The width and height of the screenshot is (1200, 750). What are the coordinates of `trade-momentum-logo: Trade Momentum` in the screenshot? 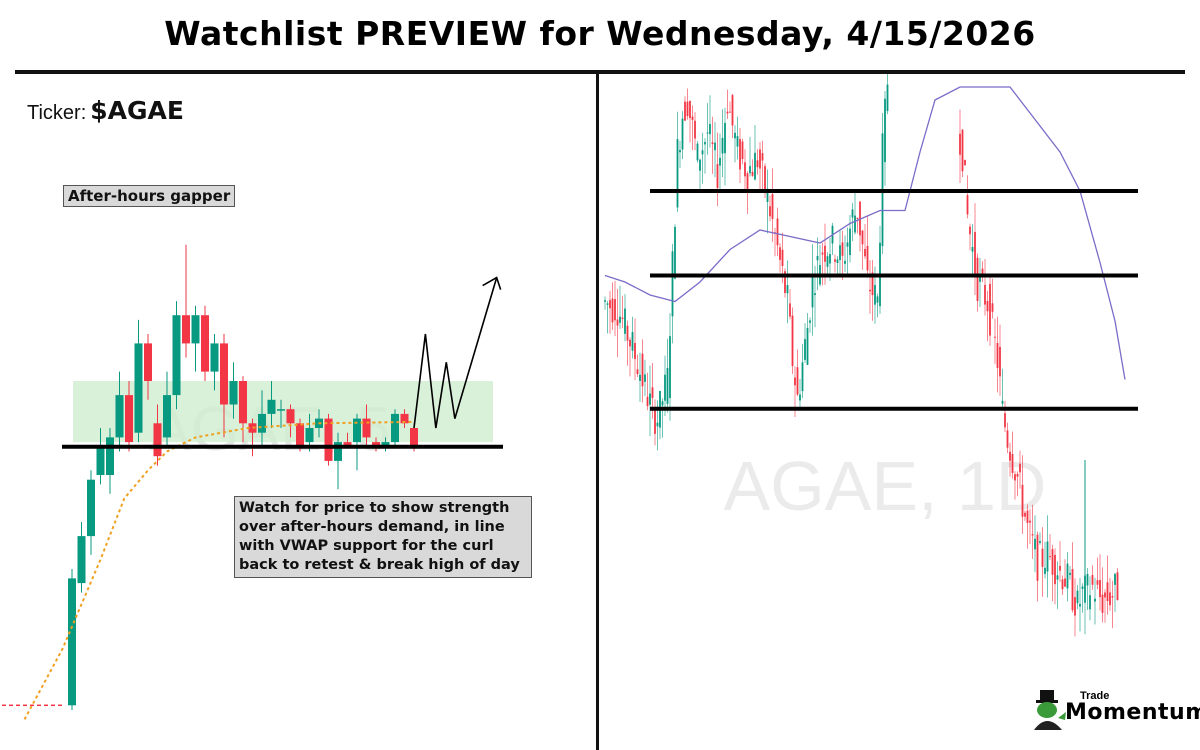 It's located at (1116, 710).